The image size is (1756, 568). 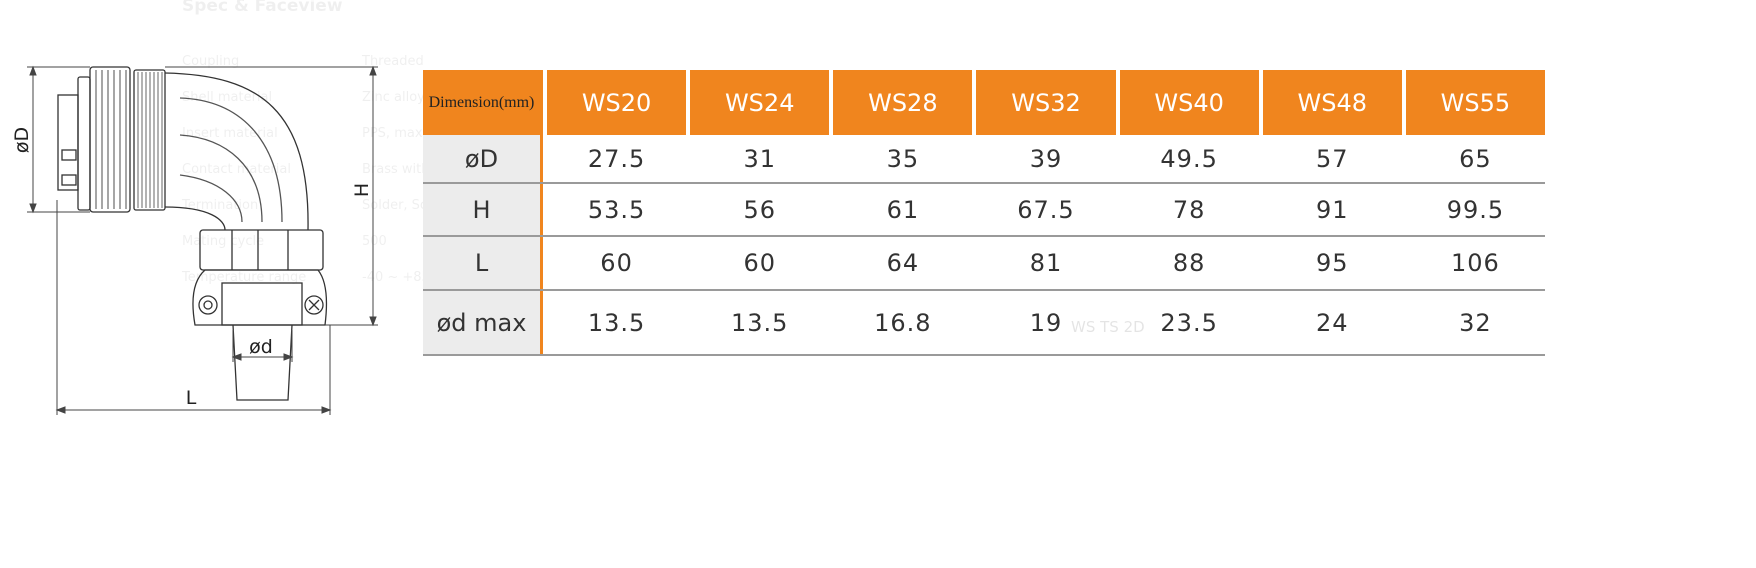 I want to click on table-cell: 57, so click(x=1332, y=158).